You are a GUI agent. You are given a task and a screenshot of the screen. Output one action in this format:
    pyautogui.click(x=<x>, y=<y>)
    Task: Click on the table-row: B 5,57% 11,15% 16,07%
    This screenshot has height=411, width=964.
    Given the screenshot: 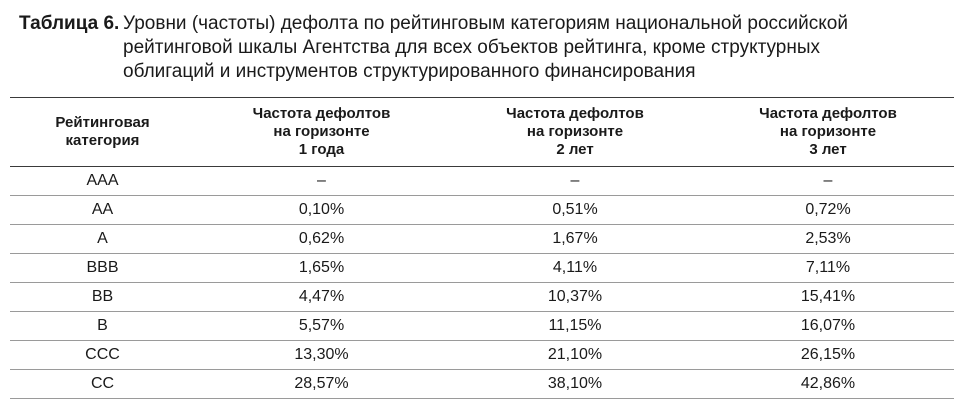 What is the action you would take?
    pyautogui.click(x=482, y=326)
    